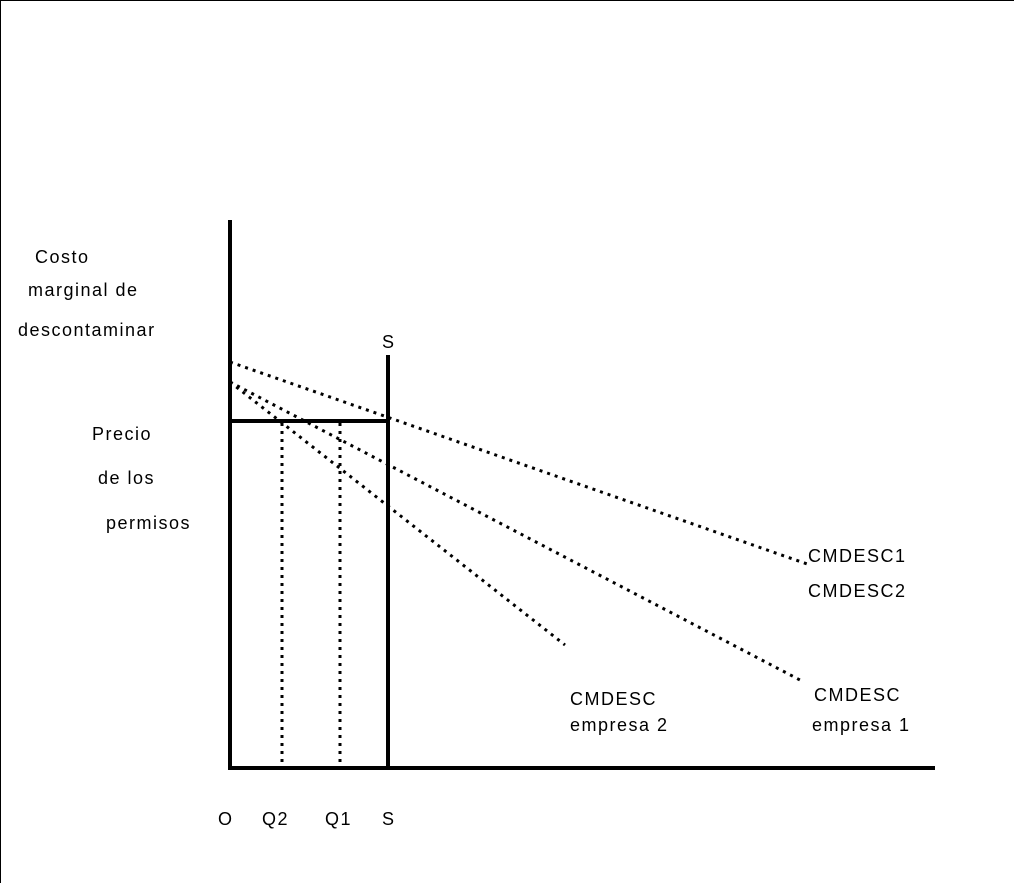 This screenshot has width=1014, height=883. I want to click on x-tick-q1: Q1, so click(338, 819).